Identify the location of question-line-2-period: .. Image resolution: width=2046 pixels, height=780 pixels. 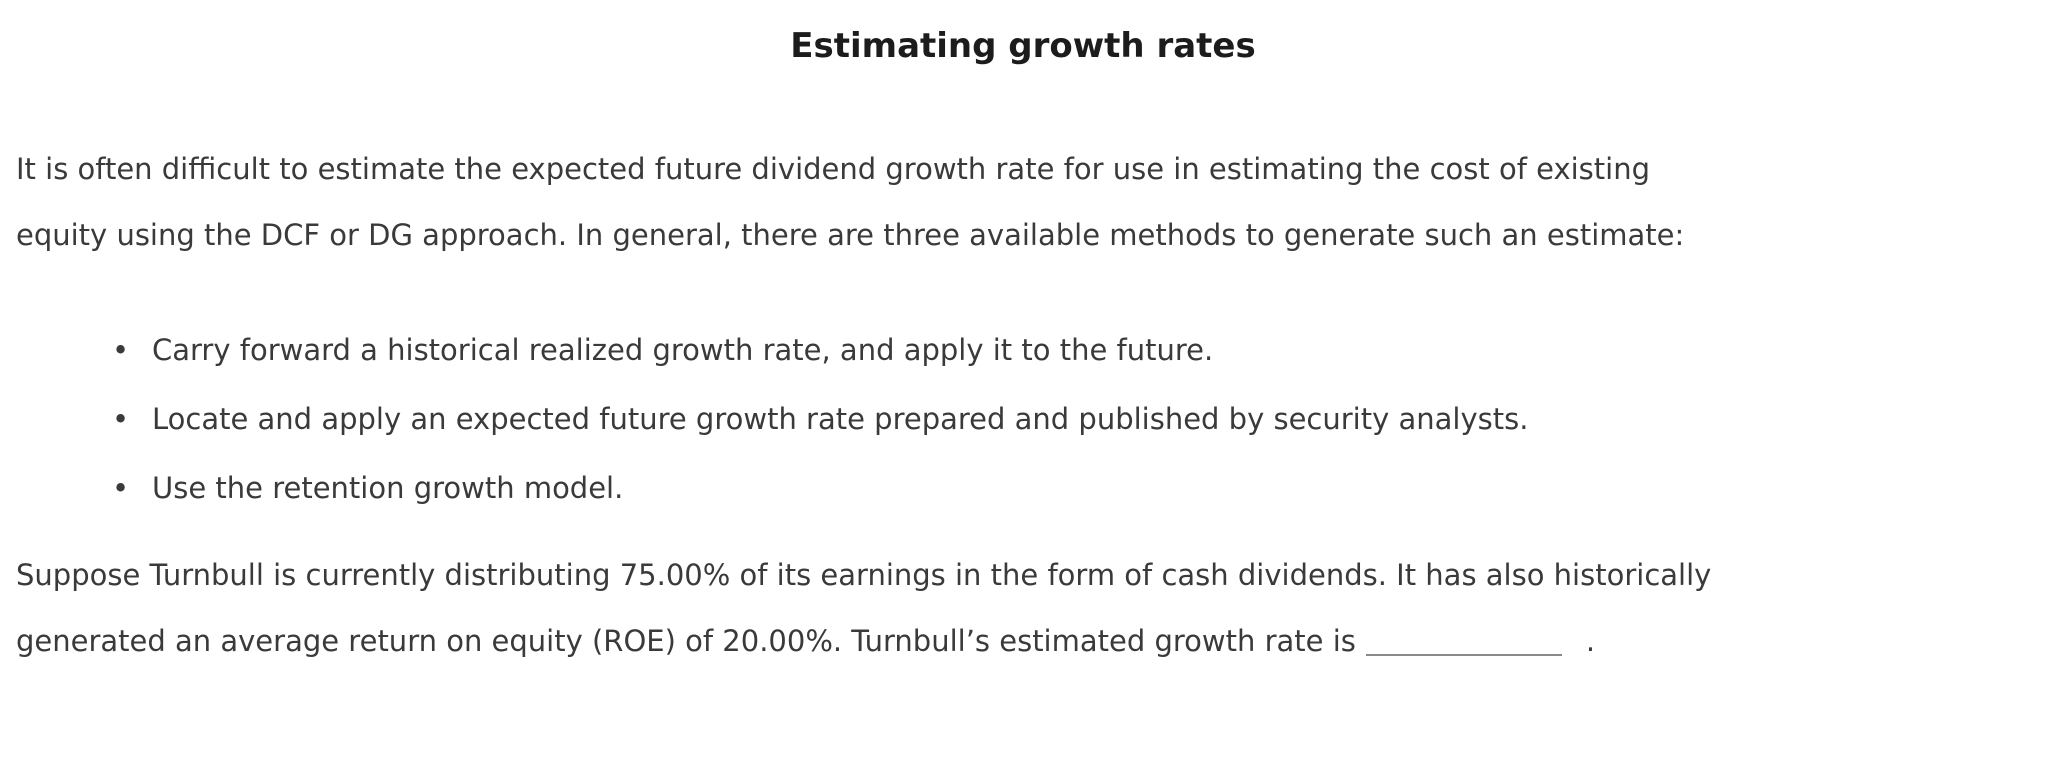
(1590, 641).